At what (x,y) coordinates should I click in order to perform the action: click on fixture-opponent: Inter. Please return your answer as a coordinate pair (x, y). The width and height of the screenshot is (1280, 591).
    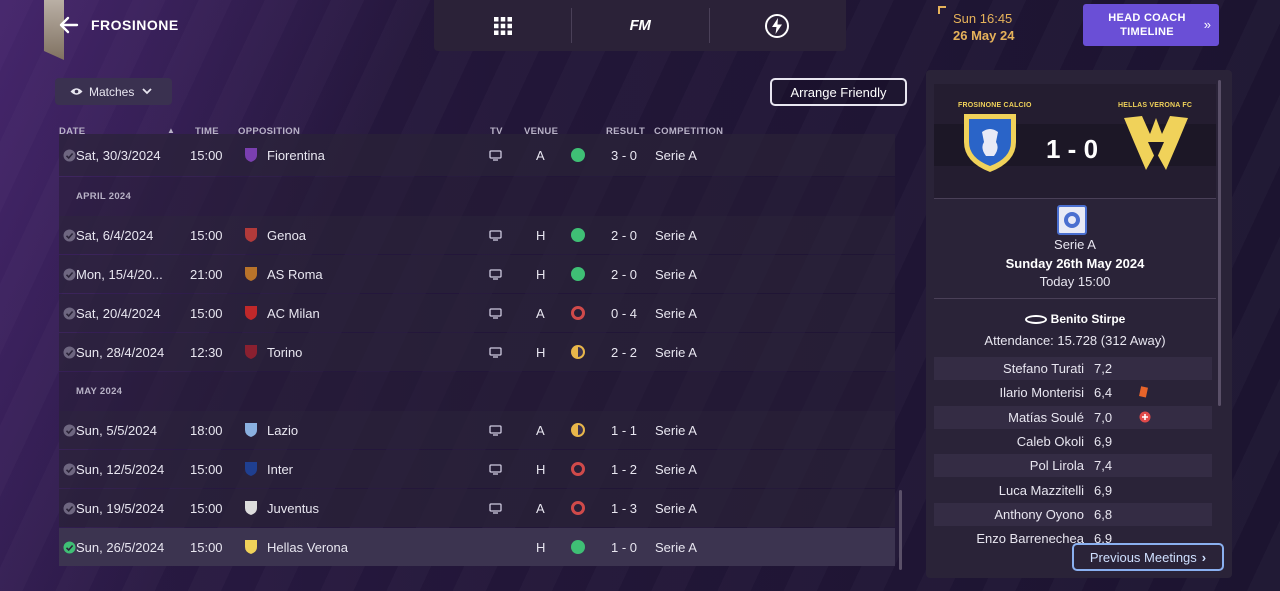
    Looking at the image, I should click on (268, 469).